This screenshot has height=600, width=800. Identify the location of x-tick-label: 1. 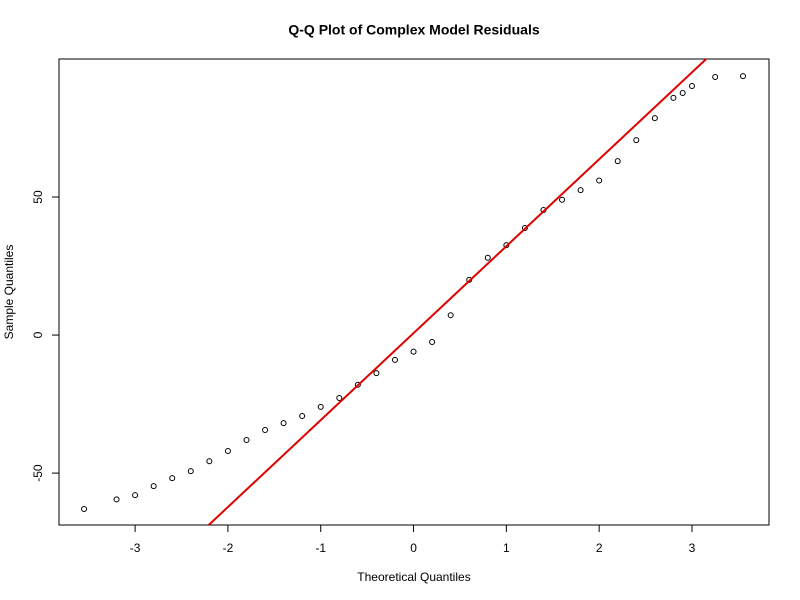
(506, 548).